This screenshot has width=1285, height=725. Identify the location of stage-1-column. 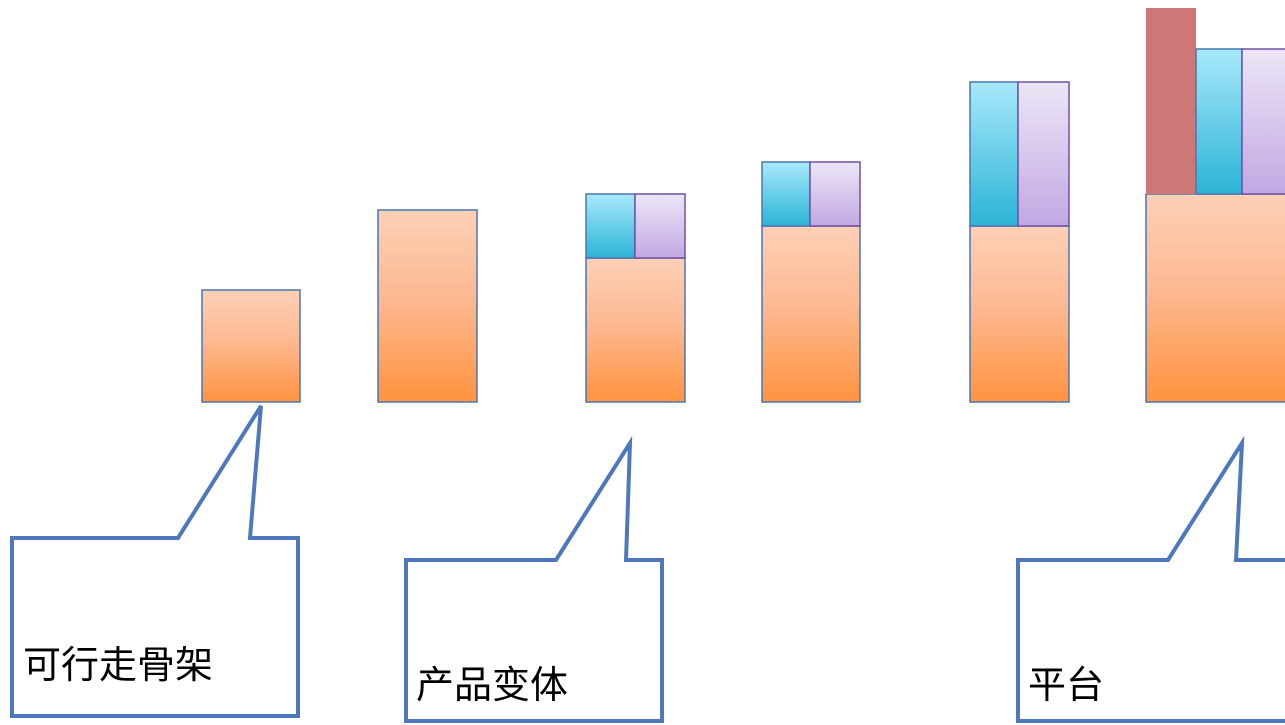
(251, 346).